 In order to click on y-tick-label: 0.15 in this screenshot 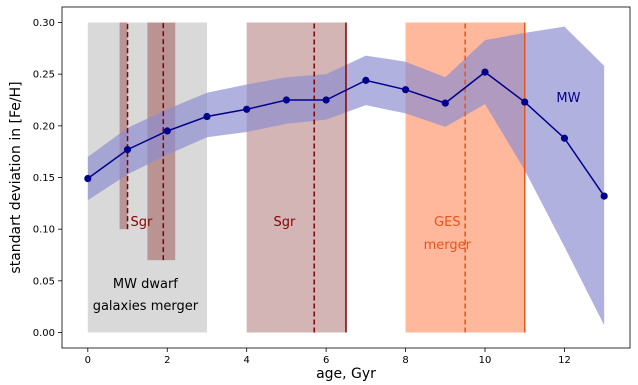, I will do `click(44, 178)`.